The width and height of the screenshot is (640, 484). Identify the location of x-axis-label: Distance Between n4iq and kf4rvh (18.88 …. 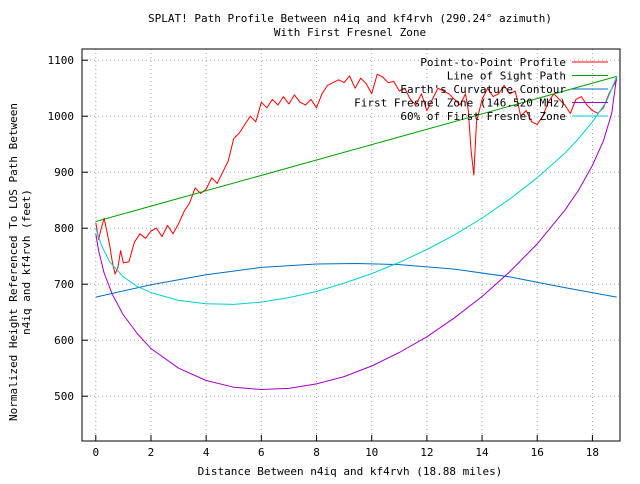
(350, 471).